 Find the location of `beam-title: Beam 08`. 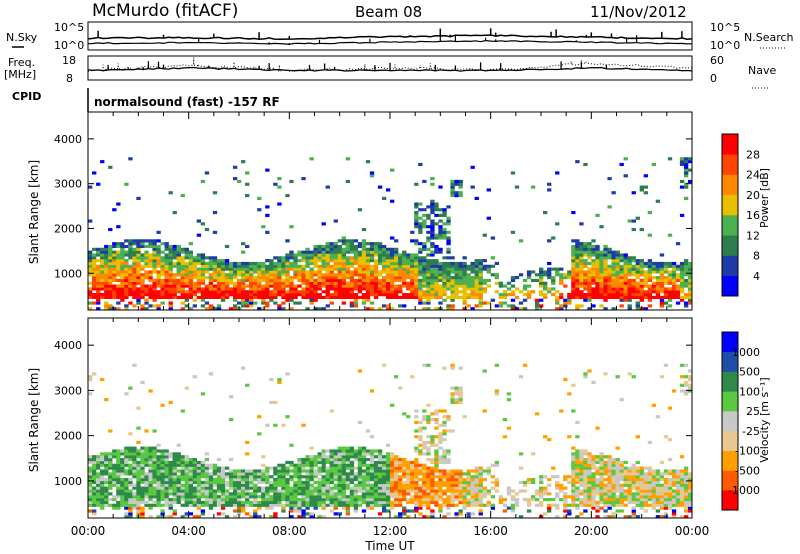

beam-title: Beam 08 is located at coordinates (388, 12).